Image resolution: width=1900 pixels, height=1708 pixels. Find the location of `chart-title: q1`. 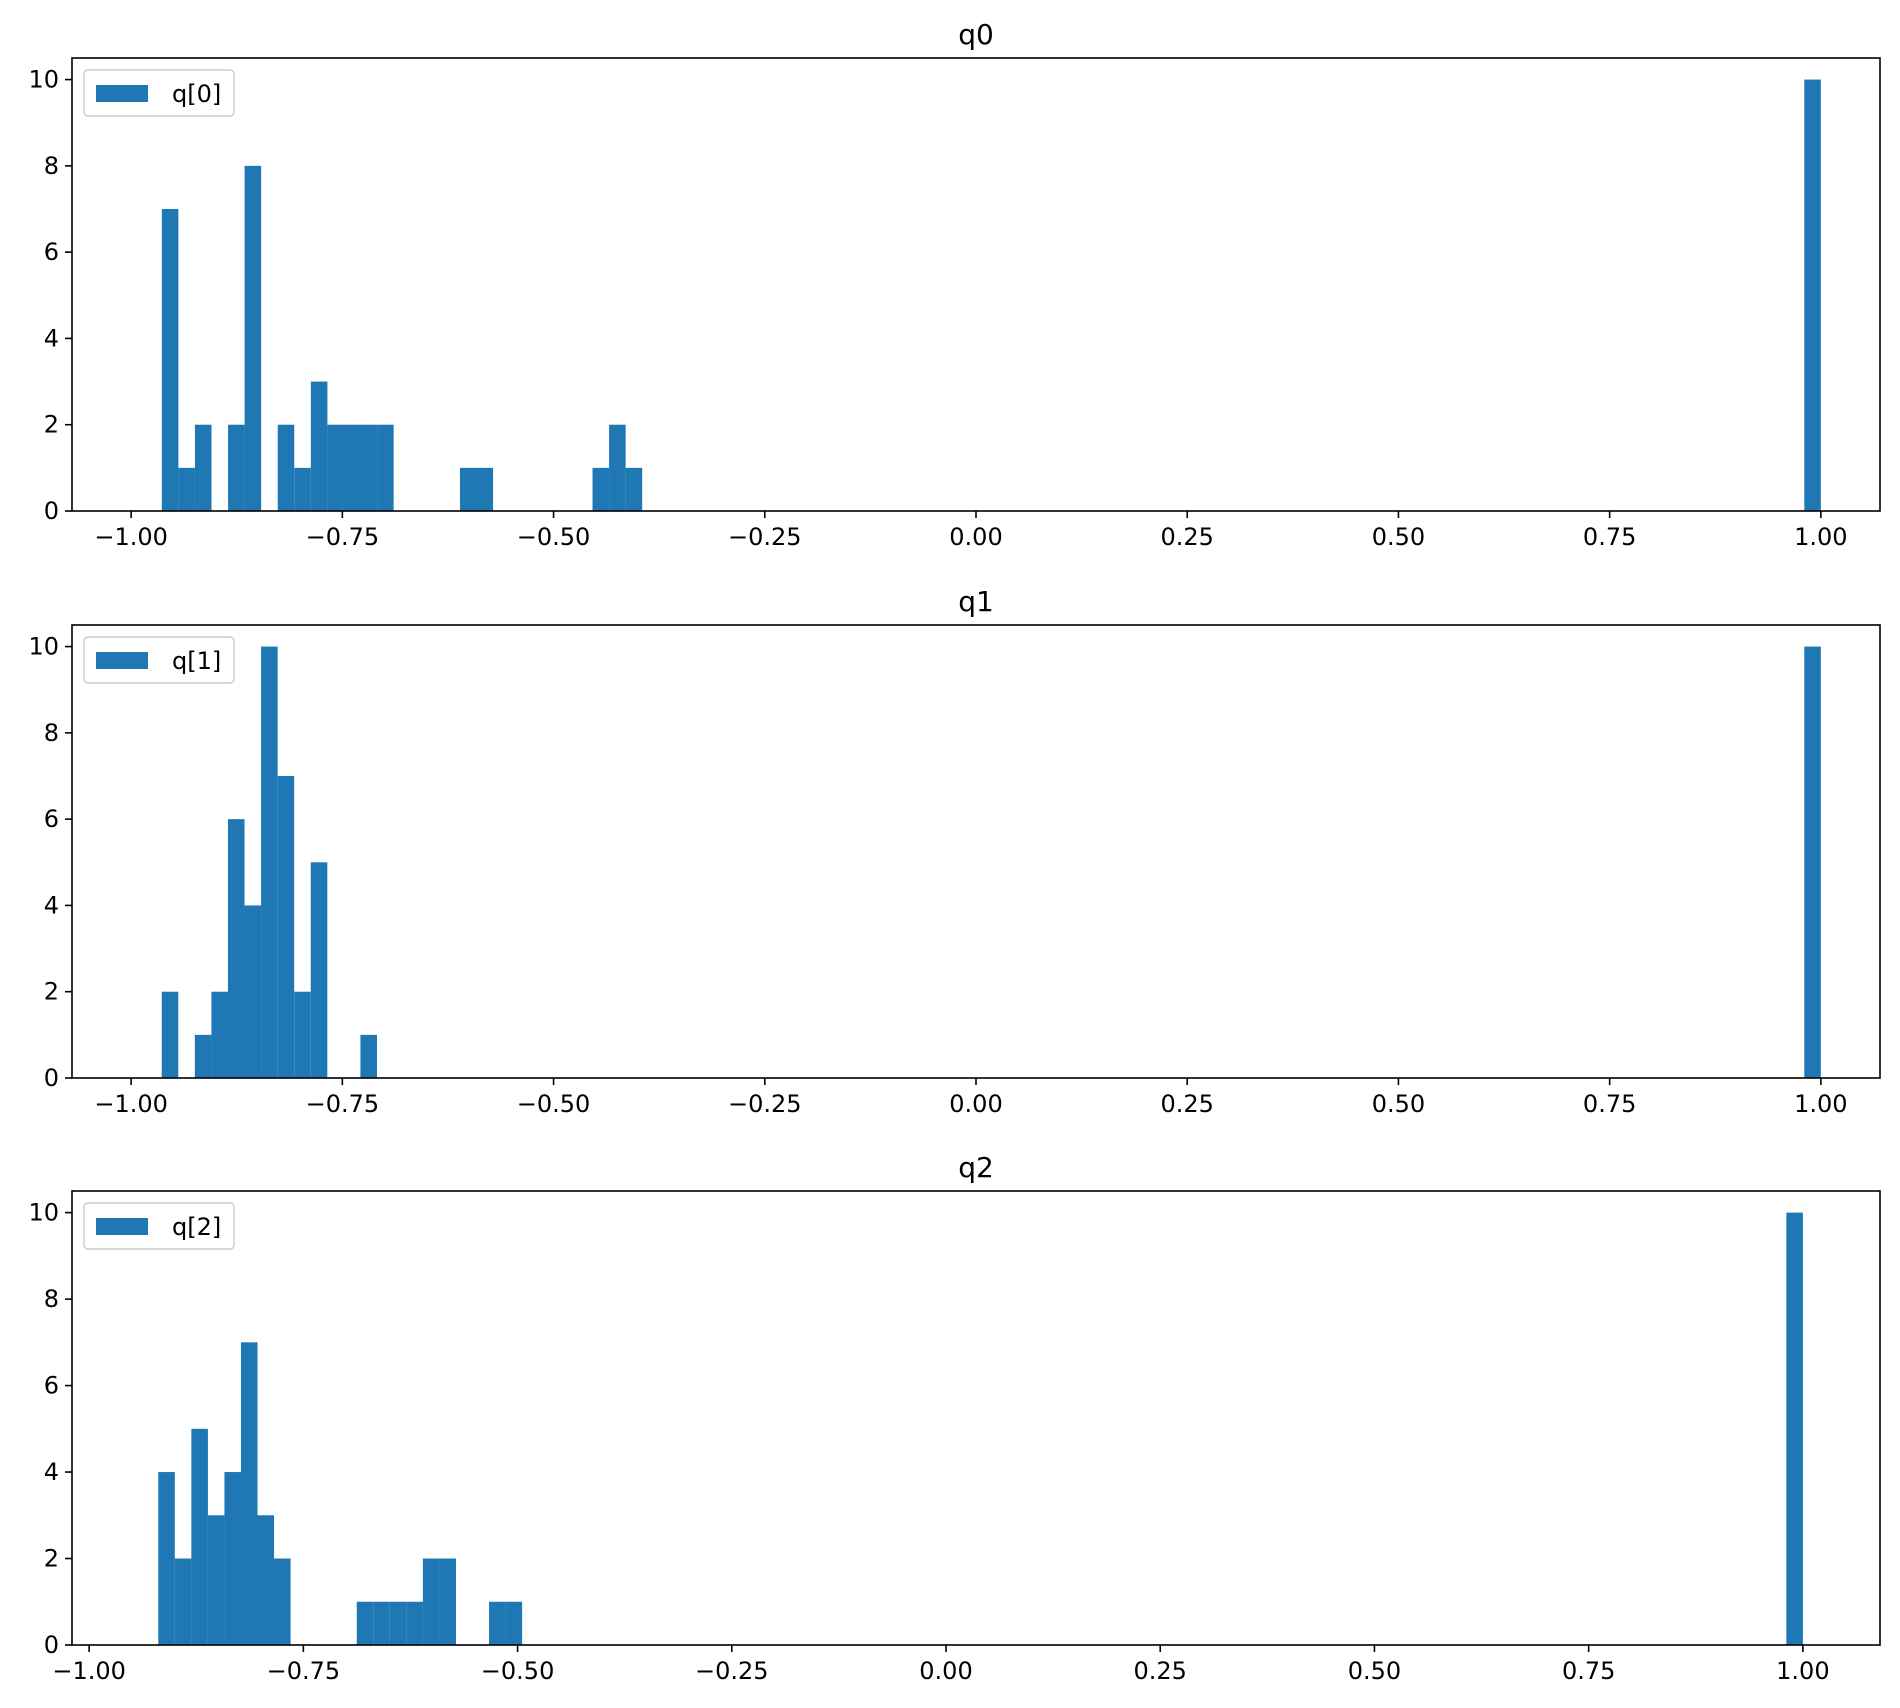

chart-title: q1 is located at coordinates (976, 601).